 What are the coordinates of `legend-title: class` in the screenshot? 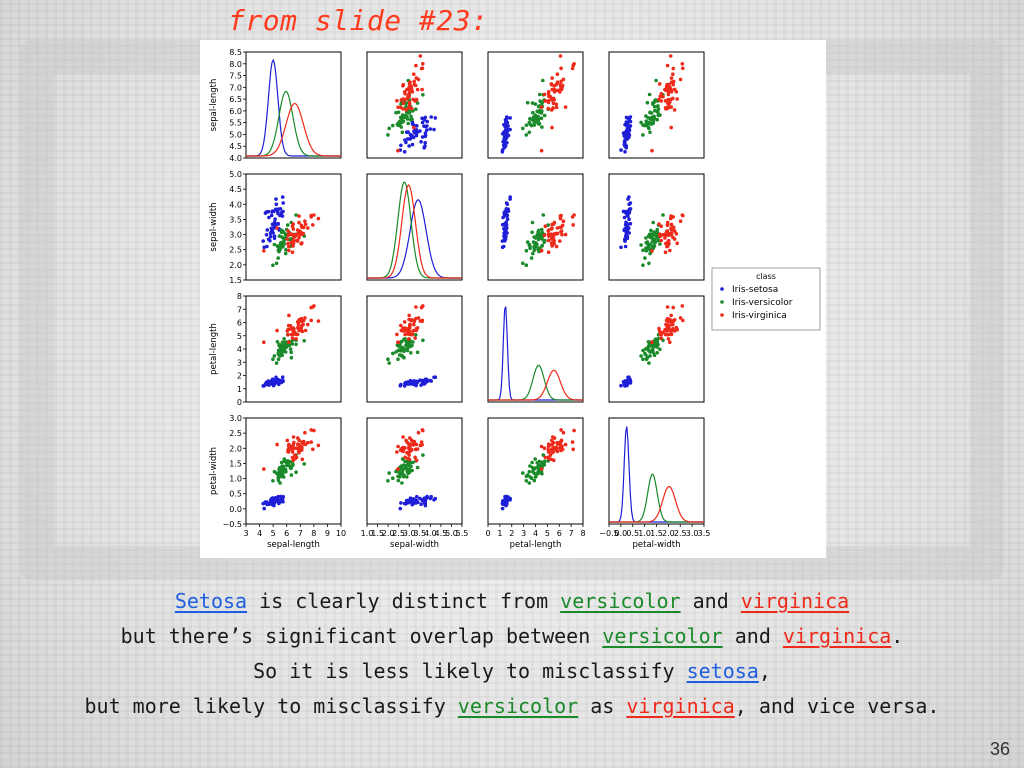 It's located at (766, 276).